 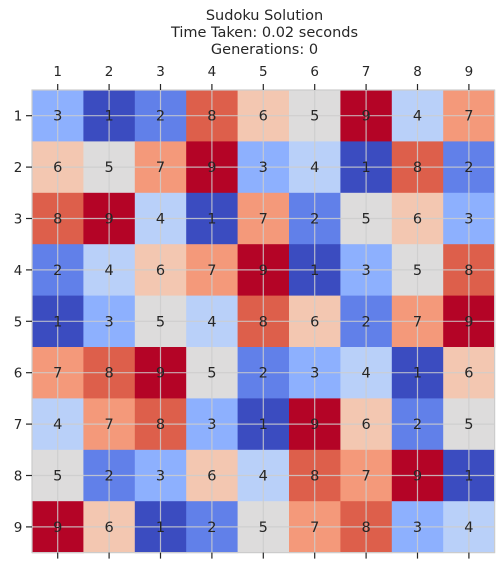 I want to click on y-tick-label: 2, so click(x=18, y=168).